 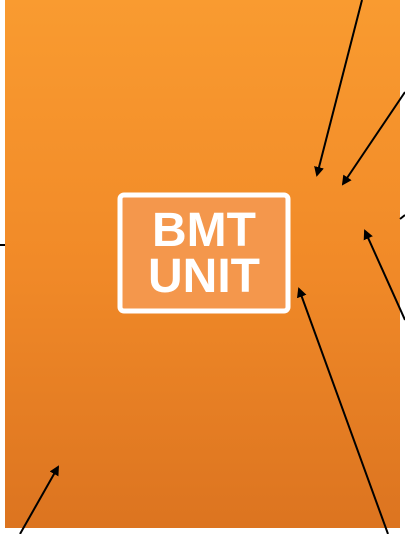 What do you see at coordinates (204, 230) in the screenshot?
I see `label-line: BMT` at bounding box center [204, 230].